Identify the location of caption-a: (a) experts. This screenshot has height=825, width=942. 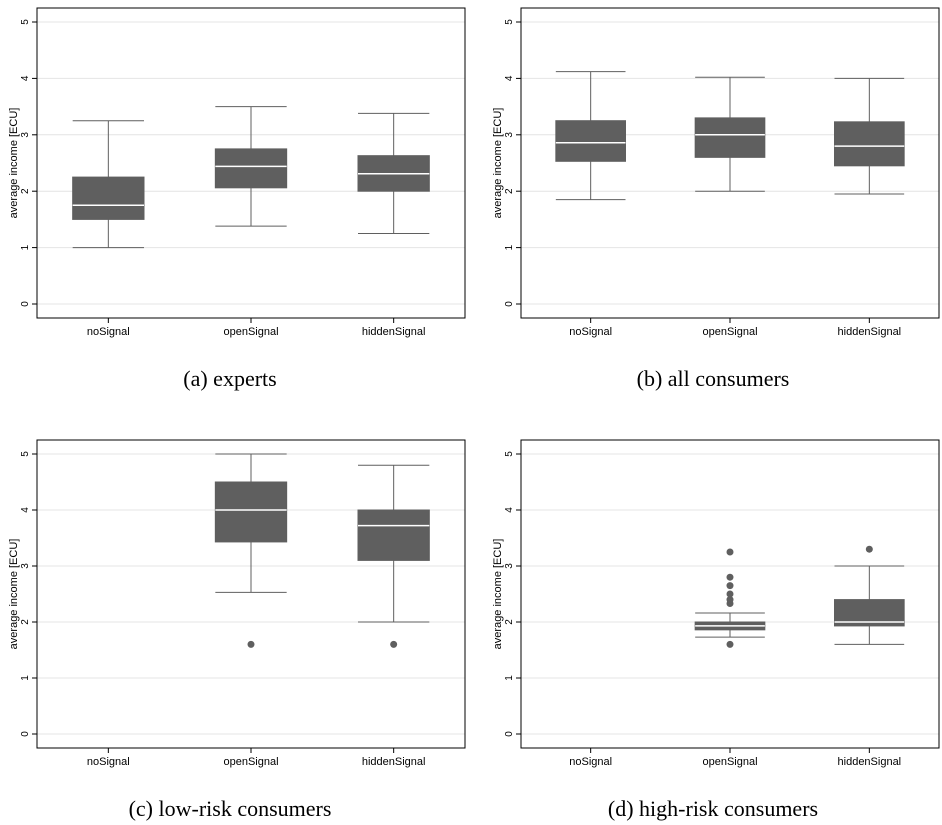
(230, 378).